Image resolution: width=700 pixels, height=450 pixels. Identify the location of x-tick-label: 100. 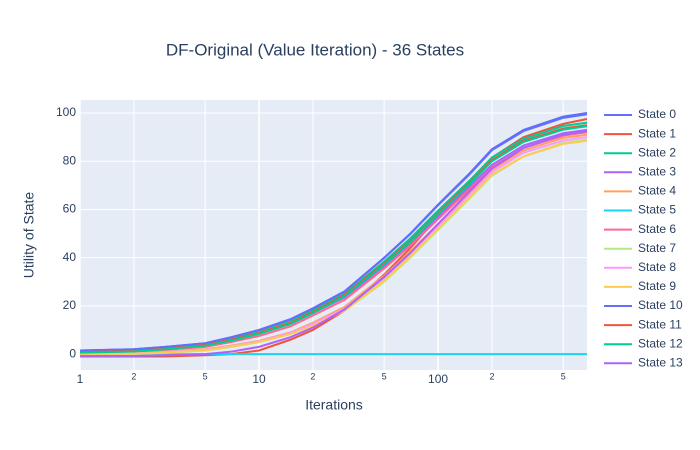
(438, 379).